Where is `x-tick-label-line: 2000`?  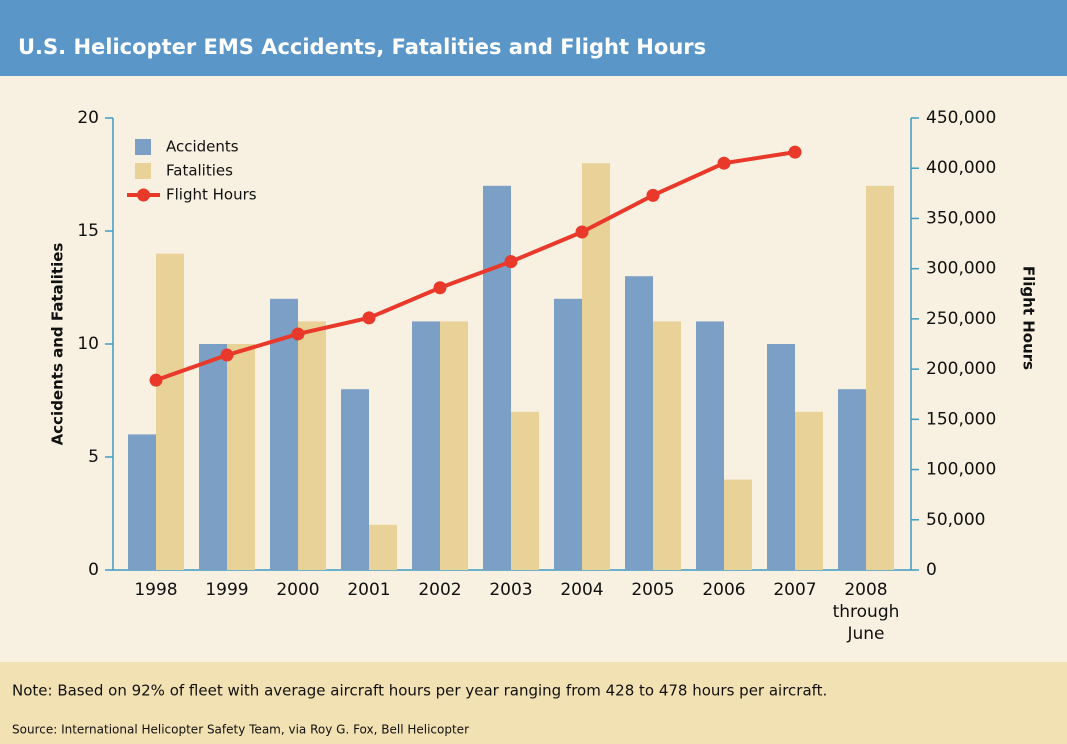 x-tick-label-line: 2000 is located at coordinates (297, 590).